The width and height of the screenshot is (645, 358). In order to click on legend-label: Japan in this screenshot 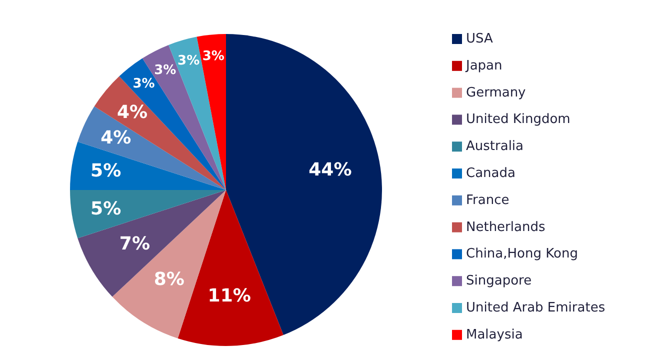, I will do `click(483, 66)`.